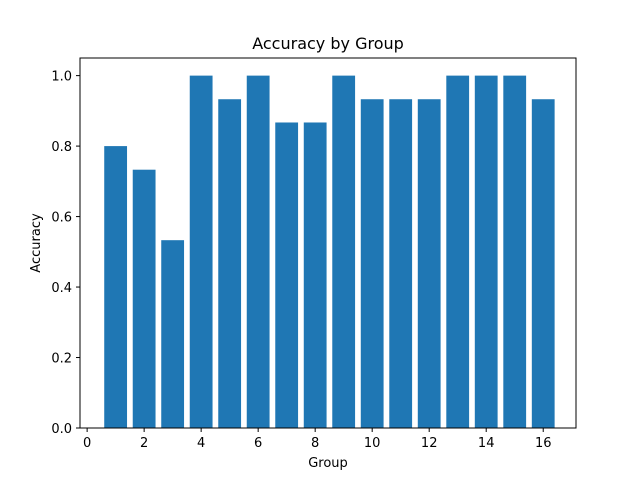 This screenshot has height=480, width=640. What do you see at coordinates (61, 359) in the screenshot?
I see `y-tick-label: 0.2` at bounding box center [61, 359].